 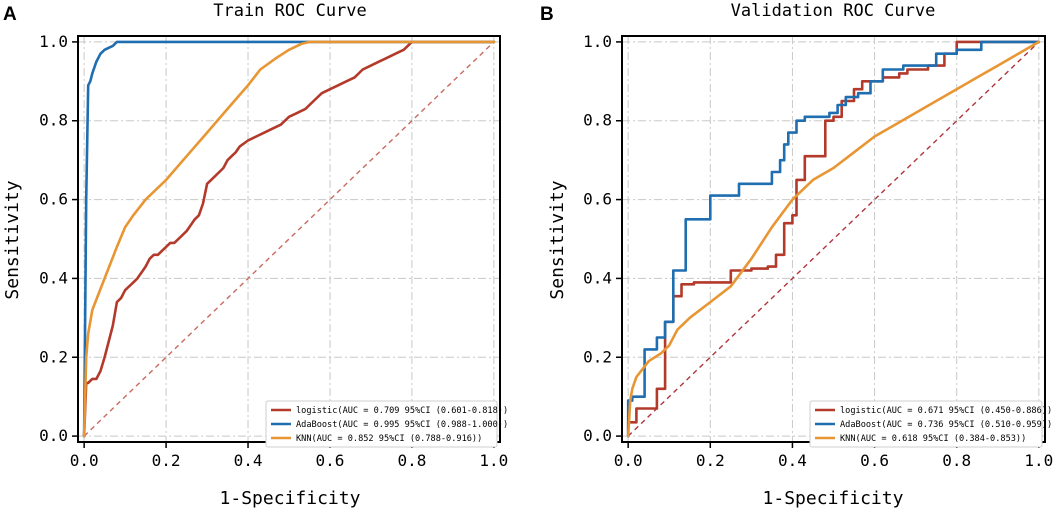 I want to click on panel-a-ylabel: Sensitivity, so click(x=12, y=239).